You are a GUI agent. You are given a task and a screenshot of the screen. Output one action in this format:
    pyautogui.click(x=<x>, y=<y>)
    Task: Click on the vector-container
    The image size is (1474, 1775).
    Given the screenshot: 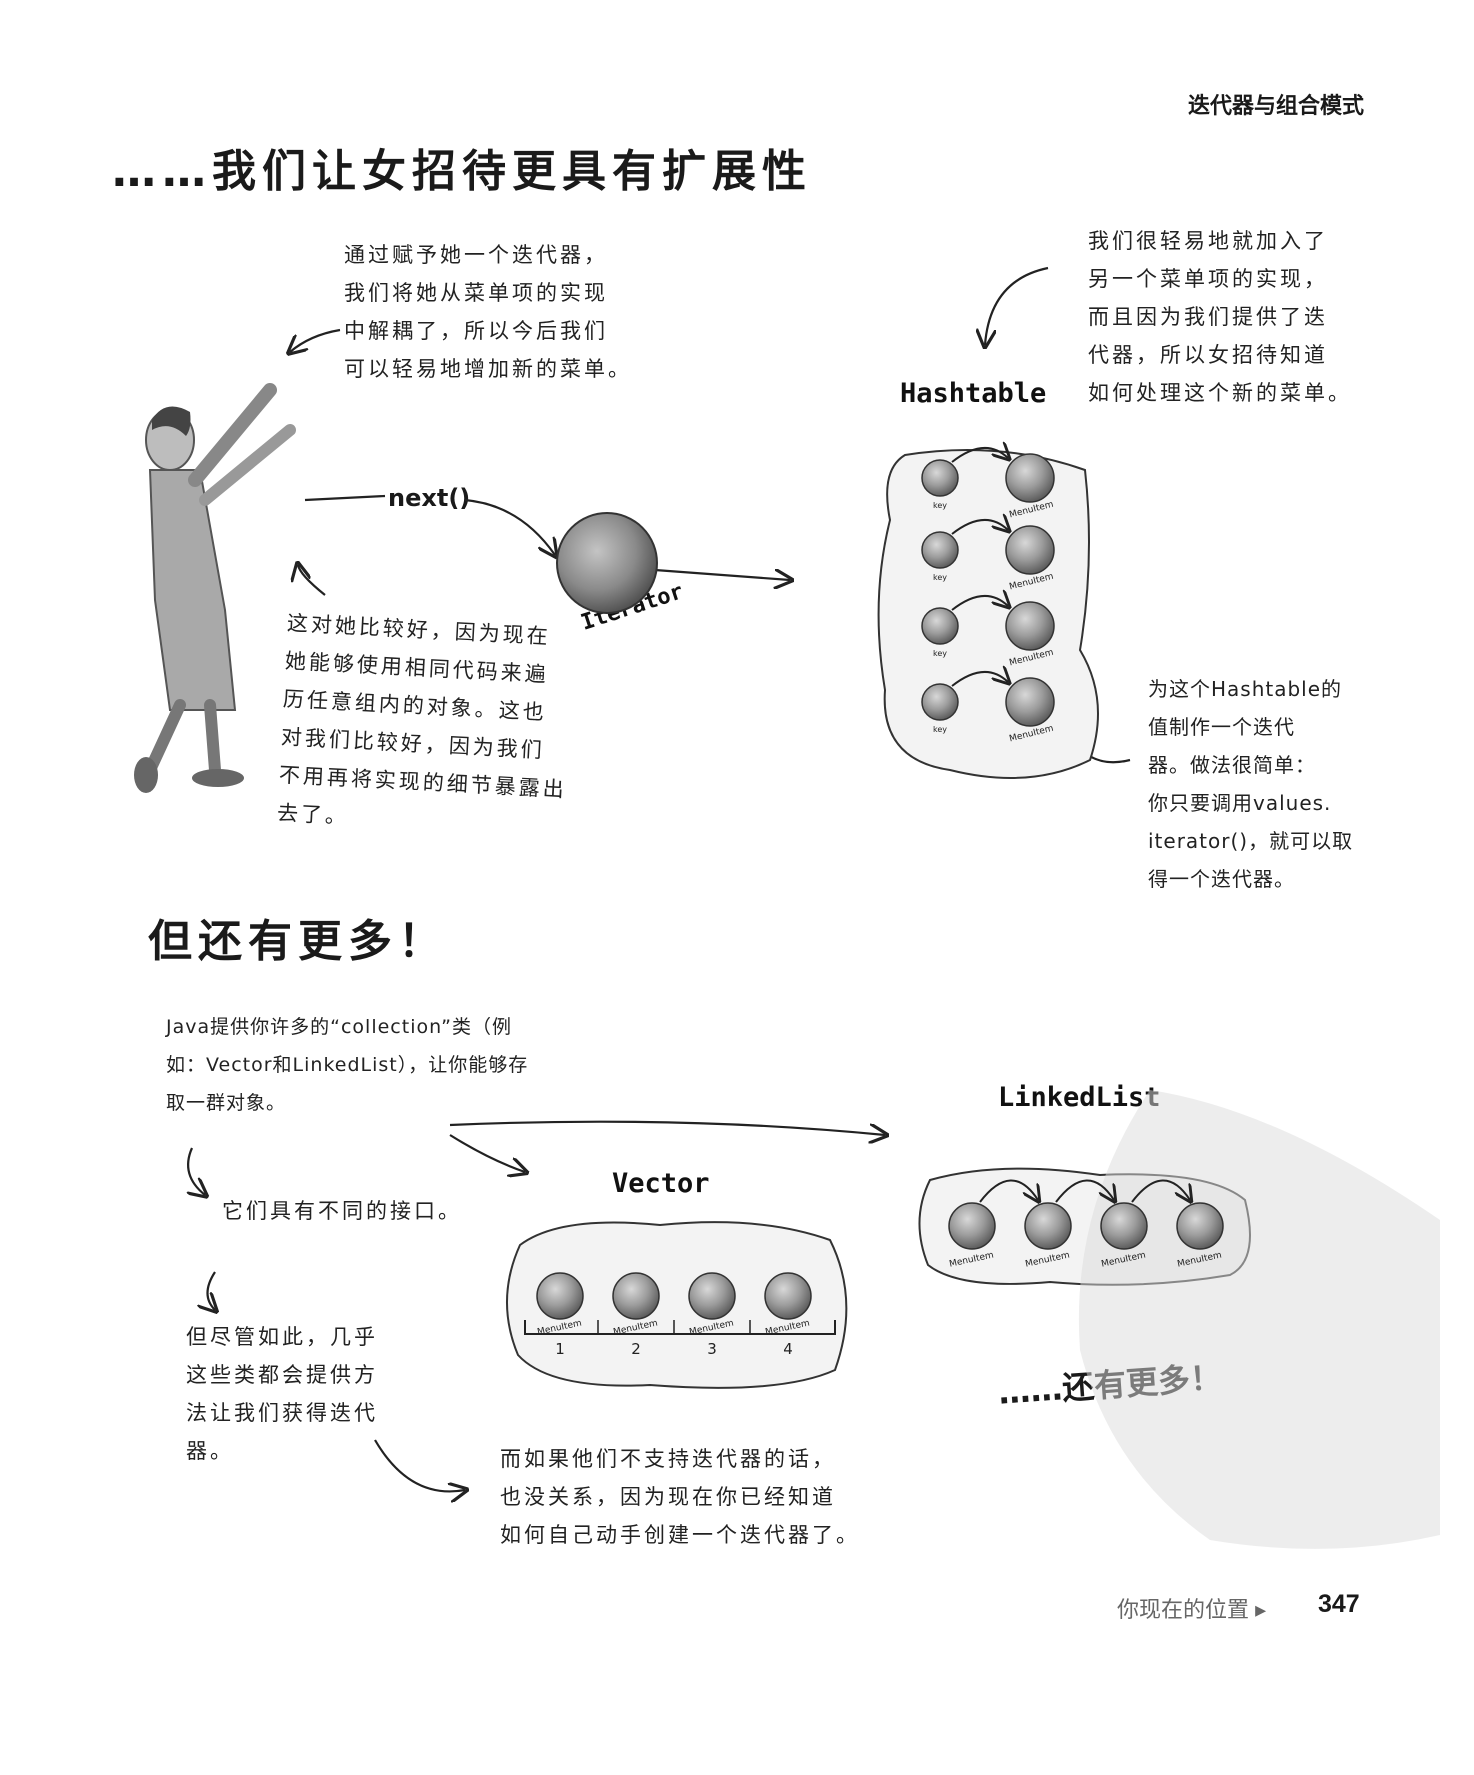 What is the action you would take?
    pyautogui.click(x=677, y=1305)
    